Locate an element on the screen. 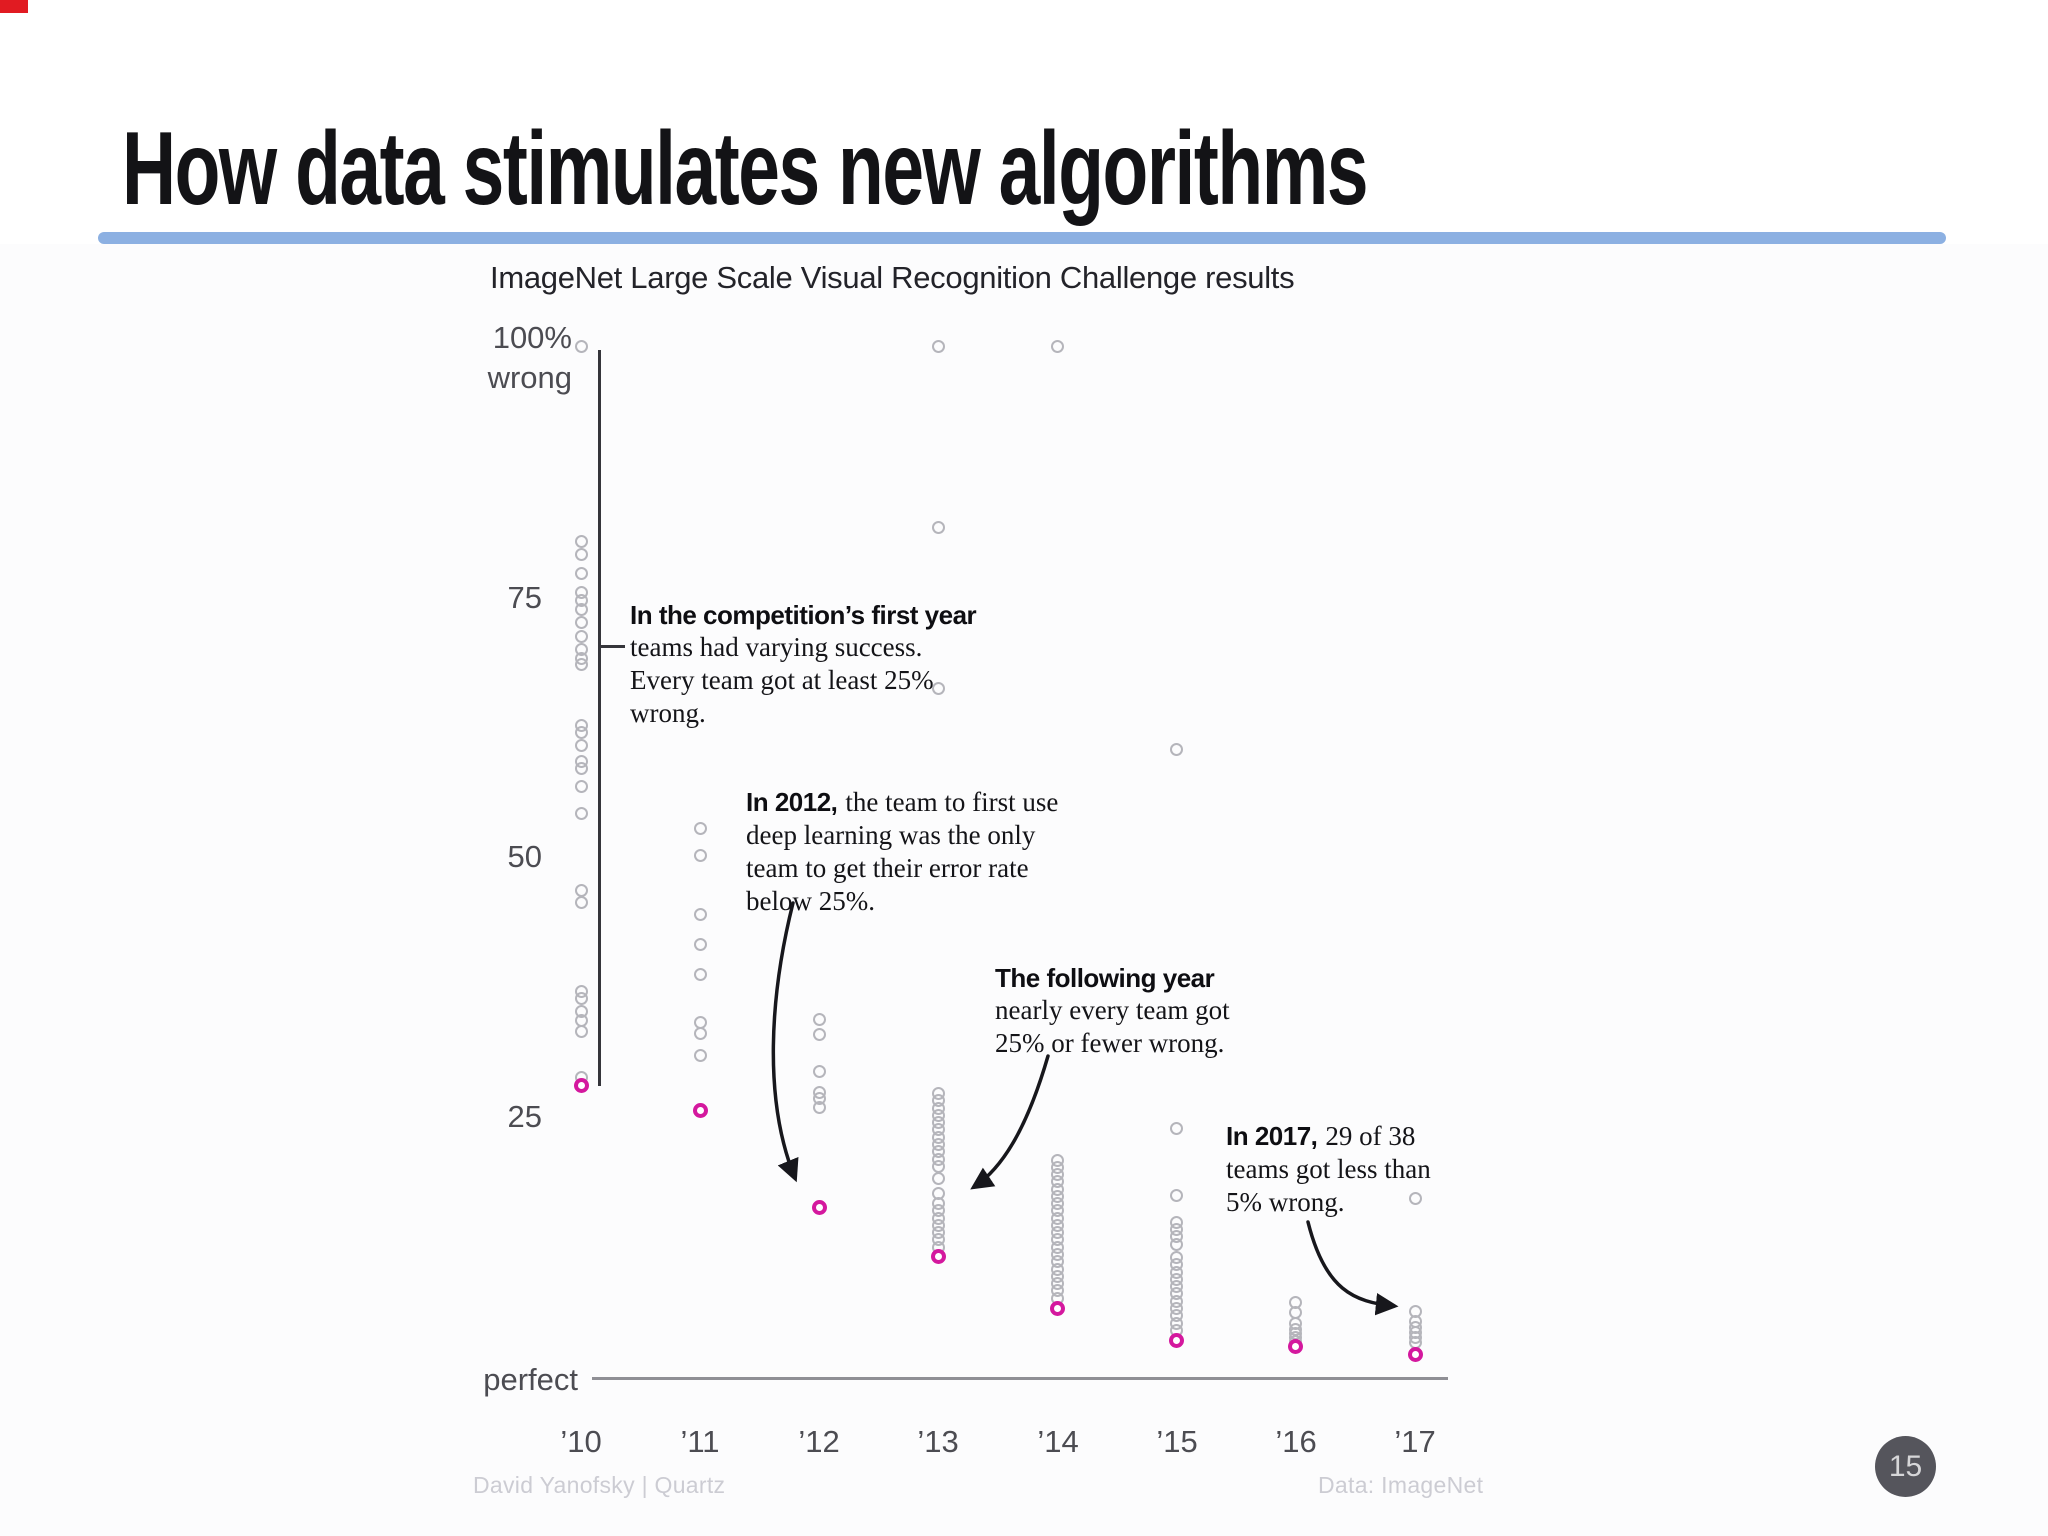 The height and width of the screenshot is (1536, 2048). page-number: 15 is located at coordinates (1905, 1466).